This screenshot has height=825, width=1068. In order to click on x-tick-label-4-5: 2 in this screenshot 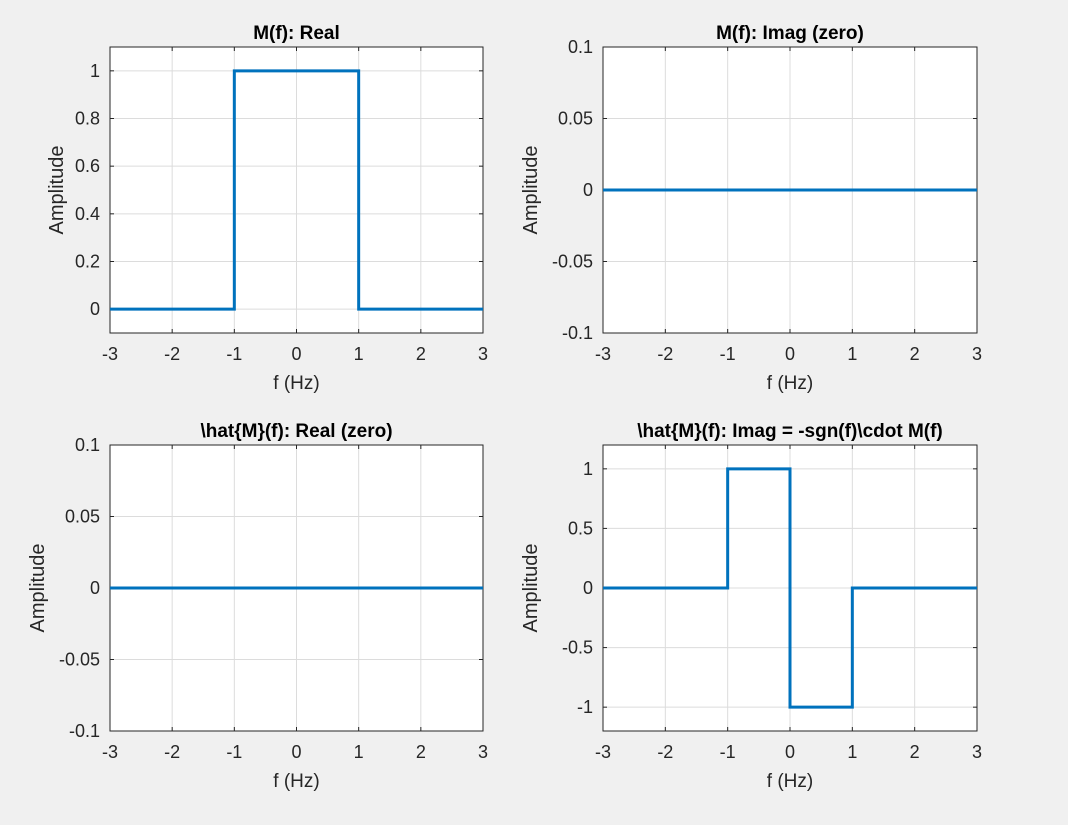, I will do `click(915, 752)`.